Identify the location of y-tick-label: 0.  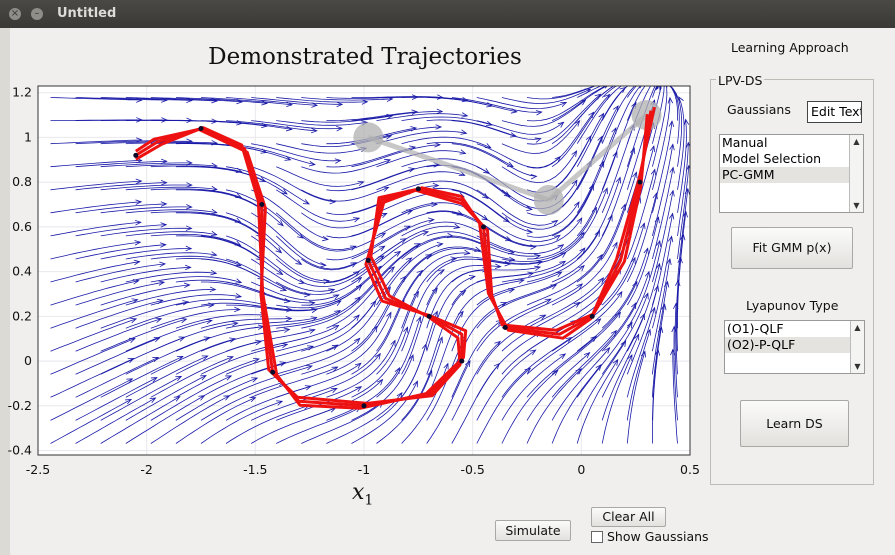
(28, 360).